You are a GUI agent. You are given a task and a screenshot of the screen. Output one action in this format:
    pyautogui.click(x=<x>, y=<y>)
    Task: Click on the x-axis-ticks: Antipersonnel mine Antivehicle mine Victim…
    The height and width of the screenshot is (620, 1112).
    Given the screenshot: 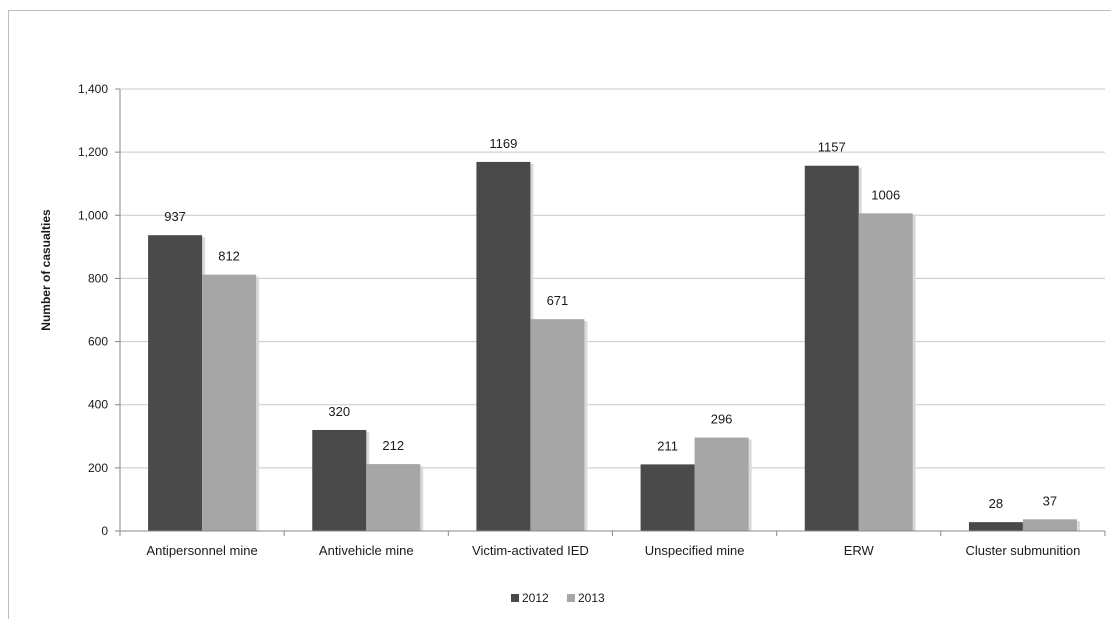 What is the action you would take?
    pyautogui.click(x=613, y=550)
    